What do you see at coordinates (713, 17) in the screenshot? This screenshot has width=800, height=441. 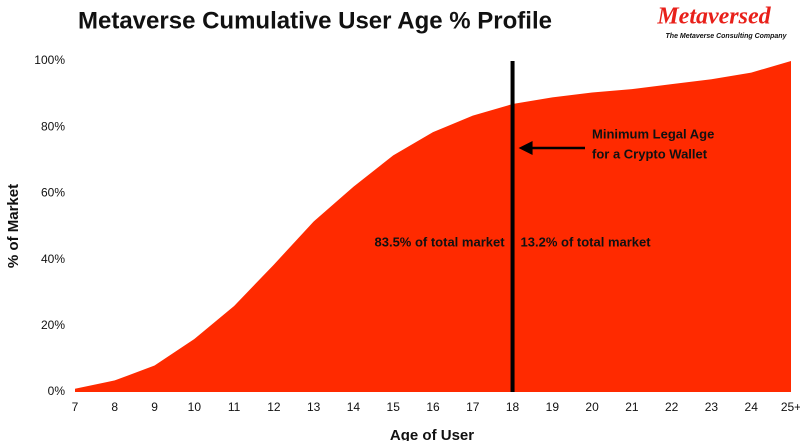 I see `logo: Metaversed` at bounding box center [713, 17].